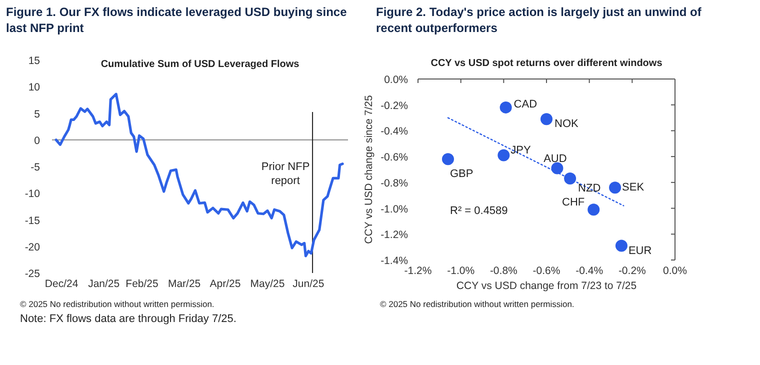 The image size is (760, 365). Describe the element at coordinates (546, 286) in the screenshot. I see `x-axis-title: CCY vs USD change from 7/23 to 7/25` at that location.